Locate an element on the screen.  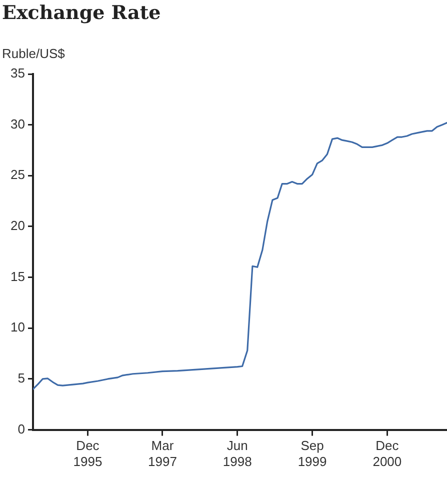
y-axis-title: Ruble/US$ is located at coordinates (33, 53).